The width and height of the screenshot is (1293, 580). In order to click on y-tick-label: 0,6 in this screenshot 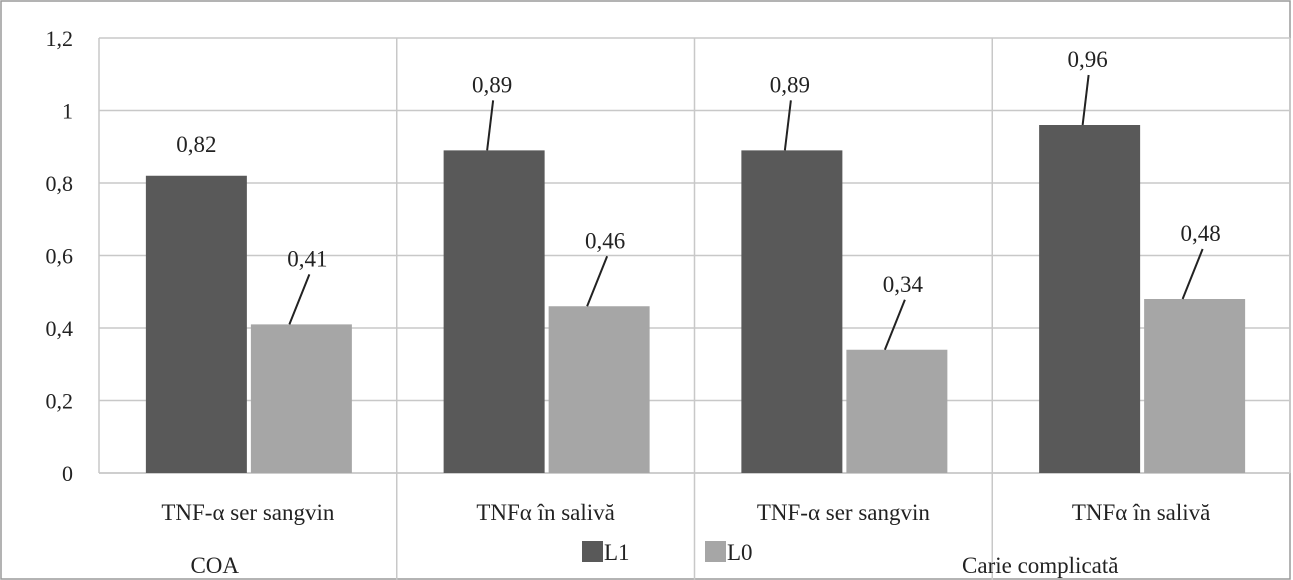, I will do `click(60, 256)`.